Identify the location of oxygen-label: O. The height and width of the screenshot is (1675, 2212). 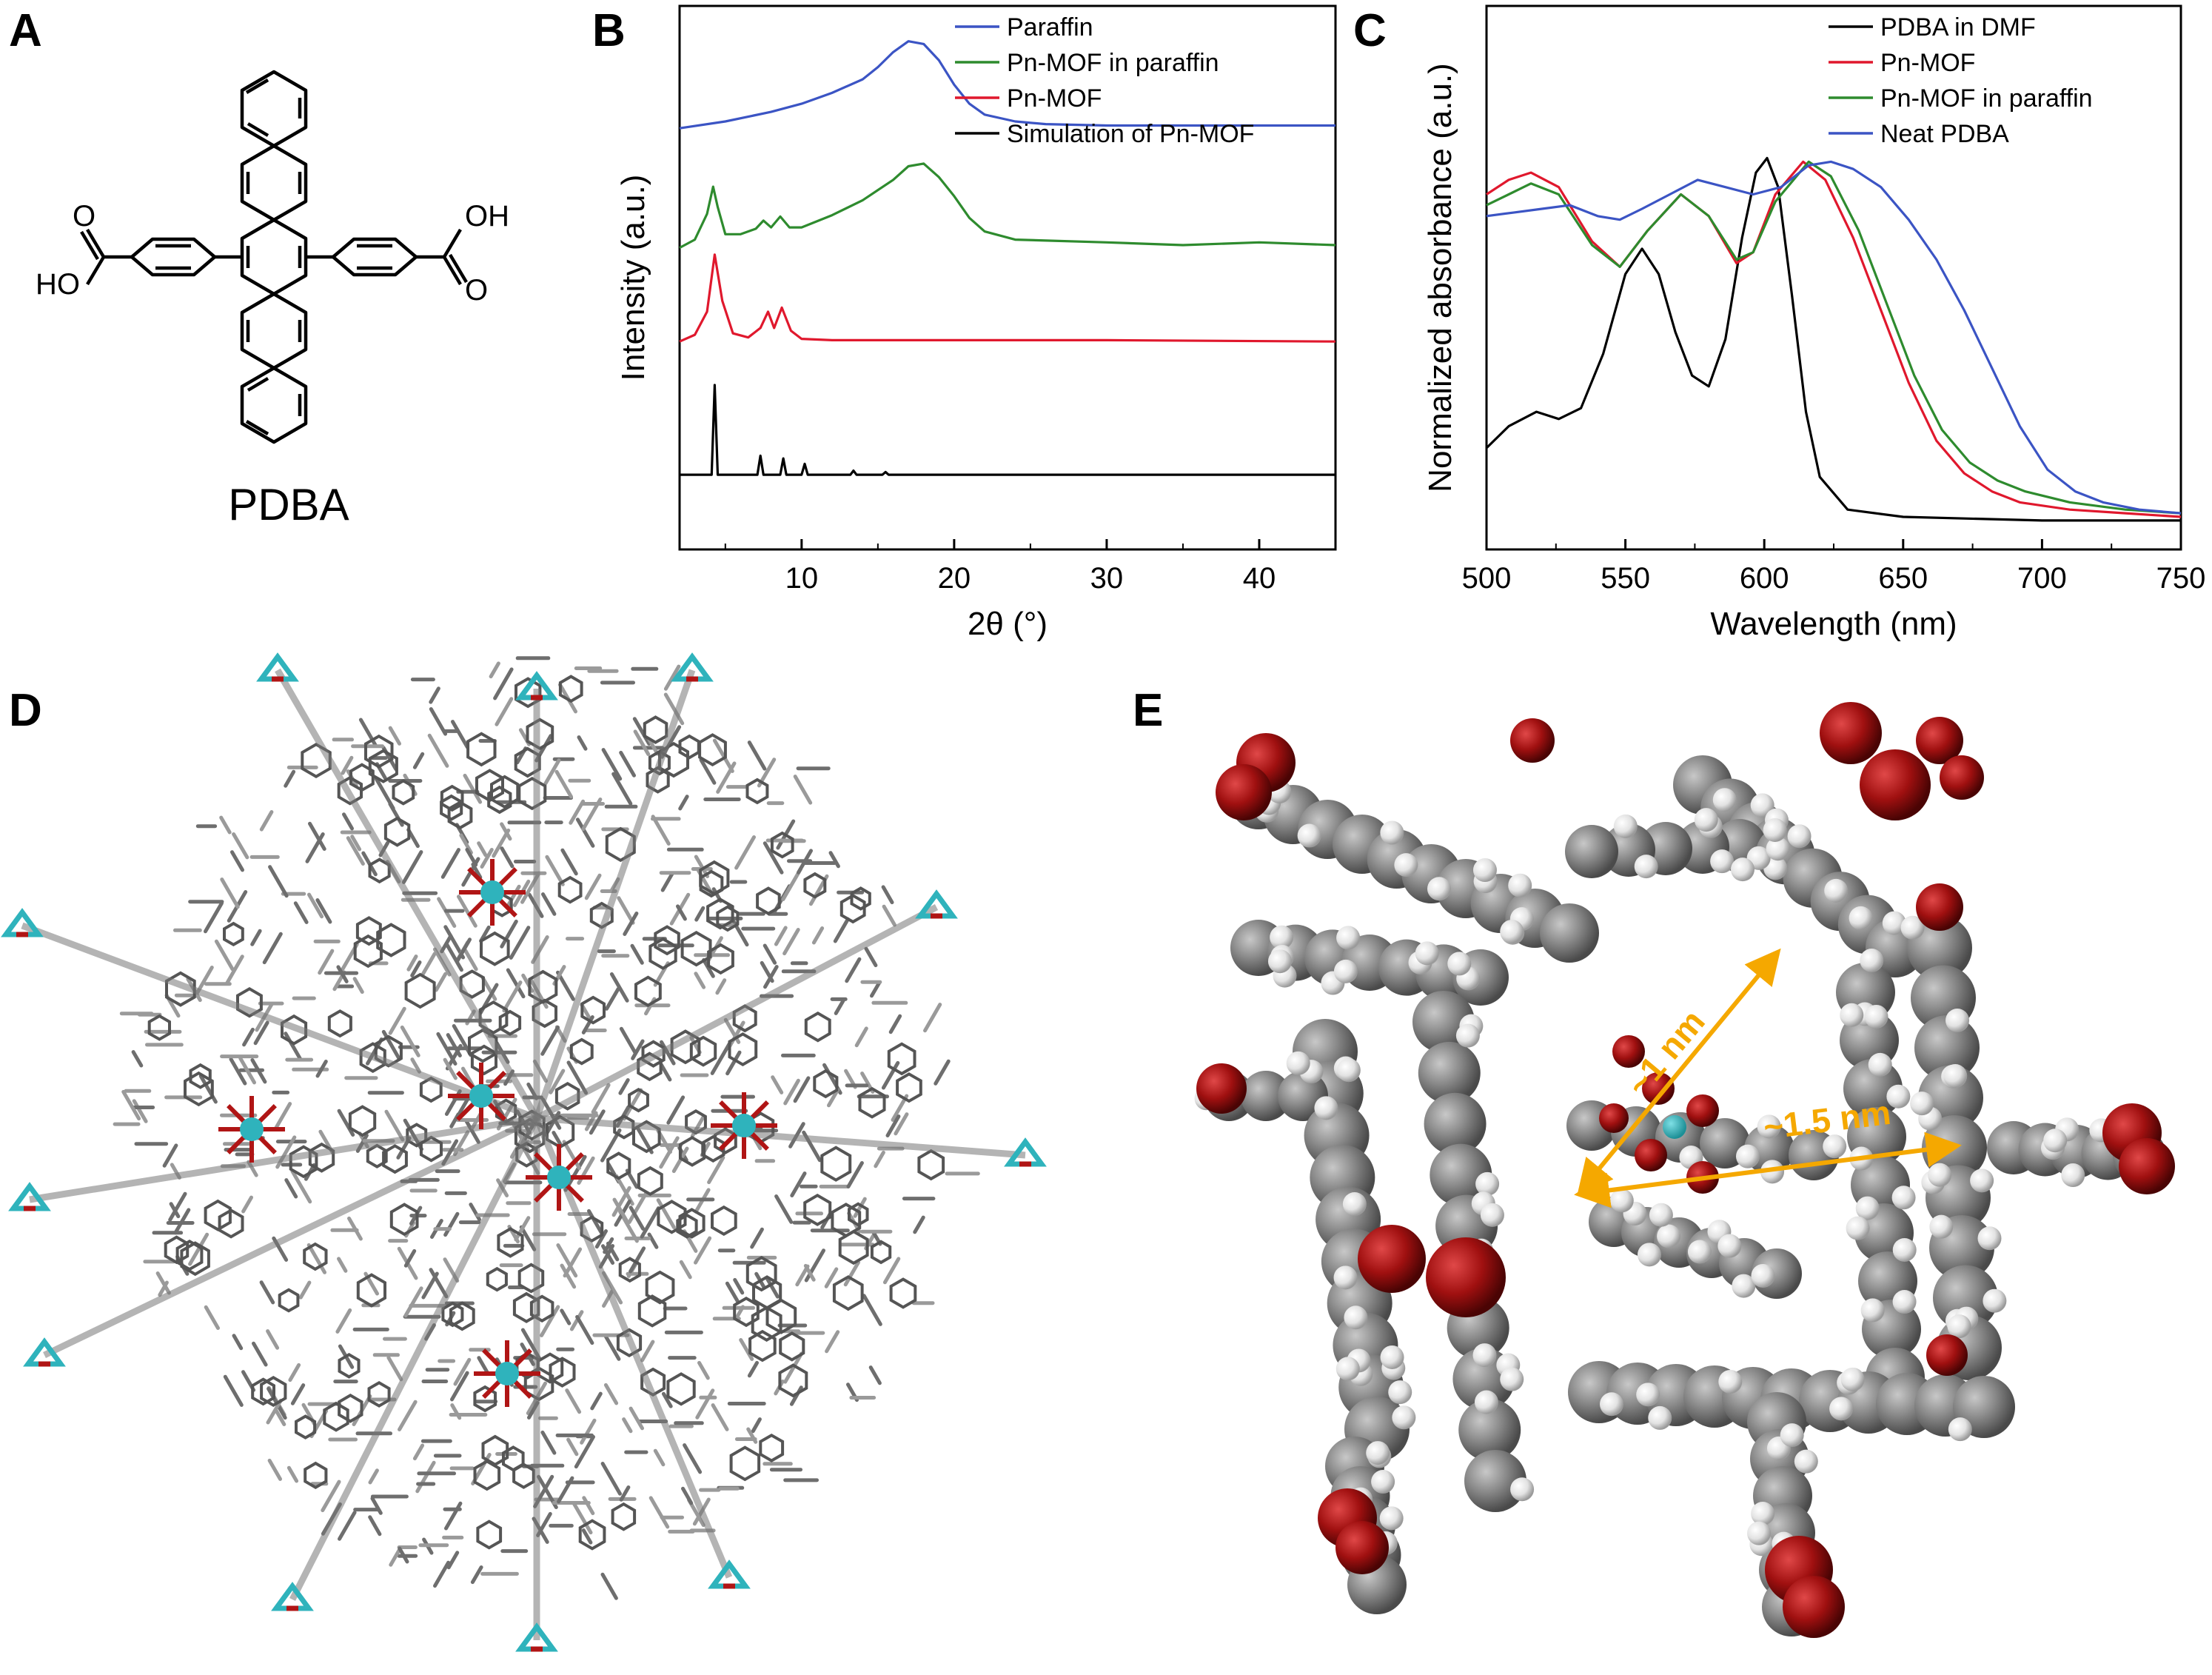
(84, 216).